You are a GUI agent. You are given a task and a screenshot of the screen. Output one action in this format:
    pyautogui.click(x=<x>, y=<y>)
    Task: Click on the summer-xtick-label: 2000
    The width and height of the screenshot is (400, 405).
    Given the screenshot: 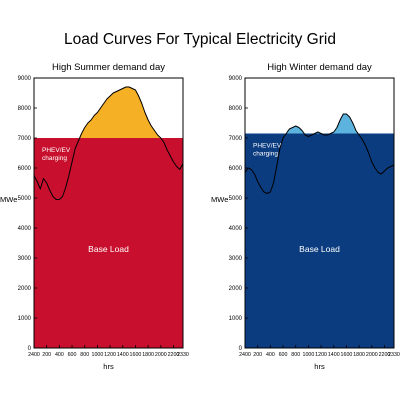 What is the action you would take?
    pyautogui.click(x=161, y=355)
    